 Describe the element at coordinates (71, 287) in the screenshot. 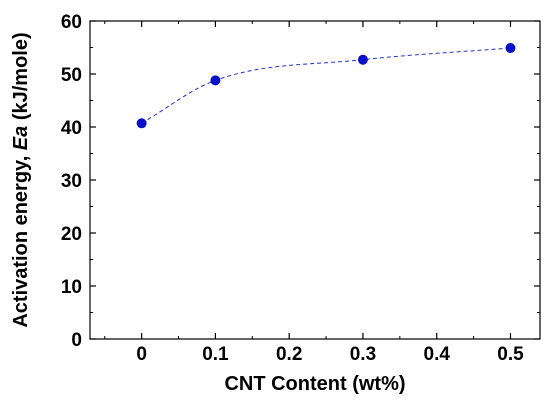

I see `y-tick-label: 10` at that location.